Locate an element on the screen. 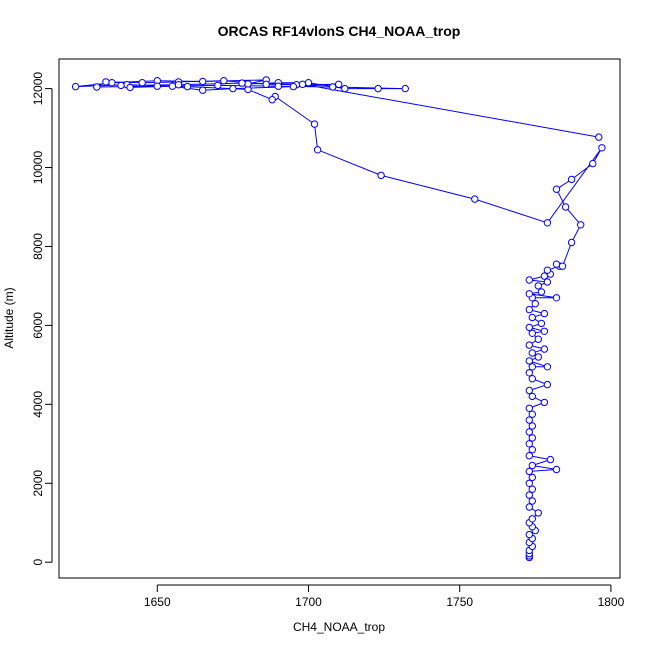 The height and width of the screenshot is (650, 650). y-tick-label: 0 is located at coordinates (38, 562).